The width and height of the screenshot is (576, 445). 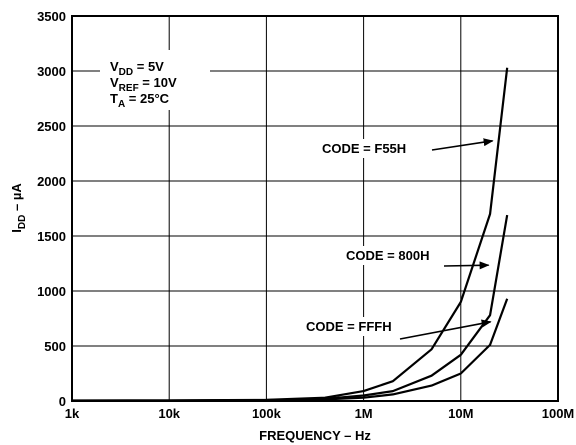 What do you see at coordinates (51, 126) in the screenshot?
I see `y-tick-label-5: 2500` at bounding box center [51, 126].